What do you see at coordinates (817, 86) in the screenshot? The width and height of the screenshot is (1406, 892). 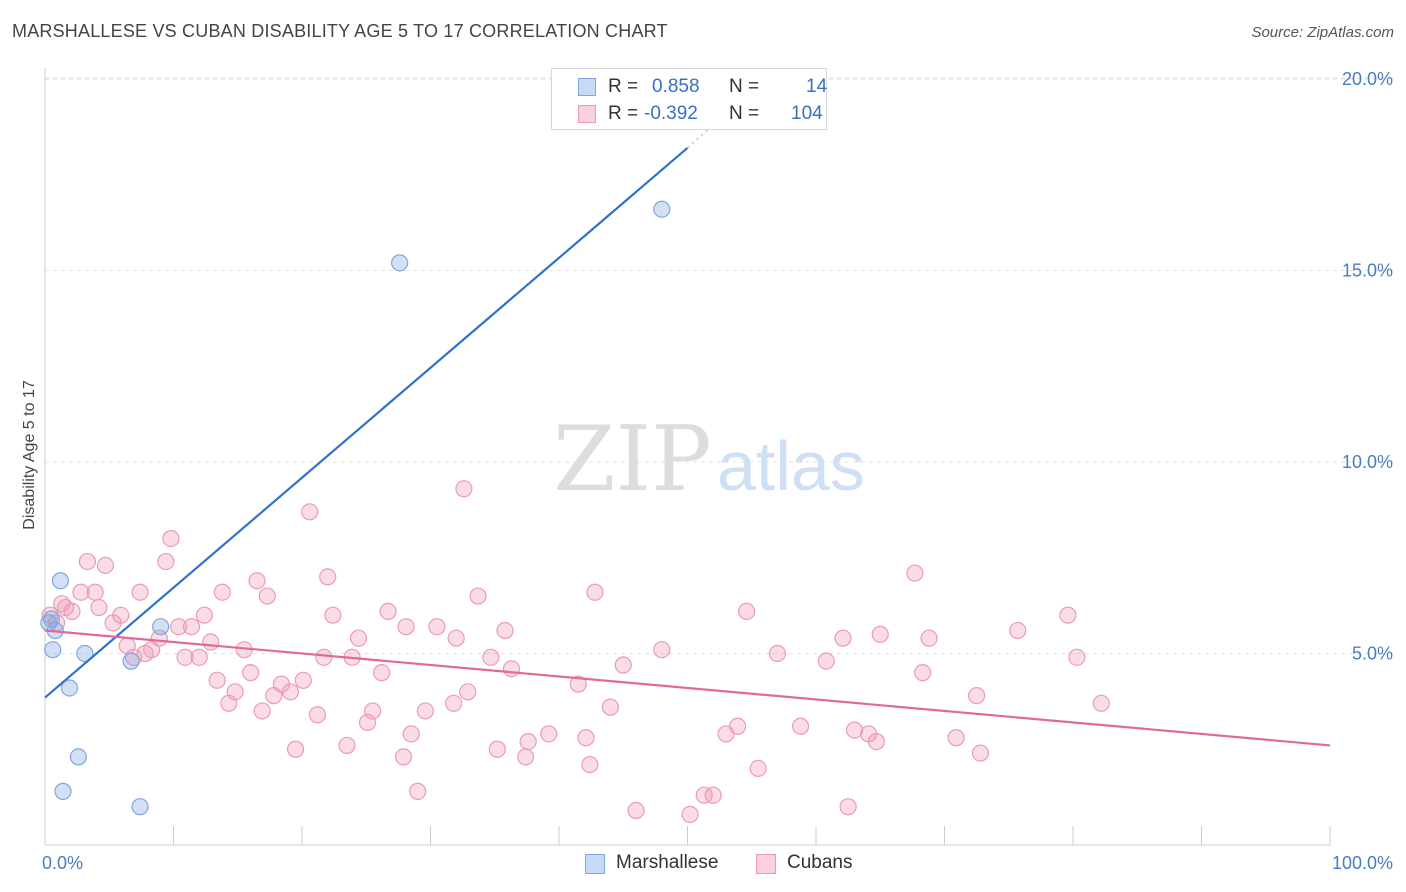 I see `legend-n-value: 14` at bounding box center [817, 86].